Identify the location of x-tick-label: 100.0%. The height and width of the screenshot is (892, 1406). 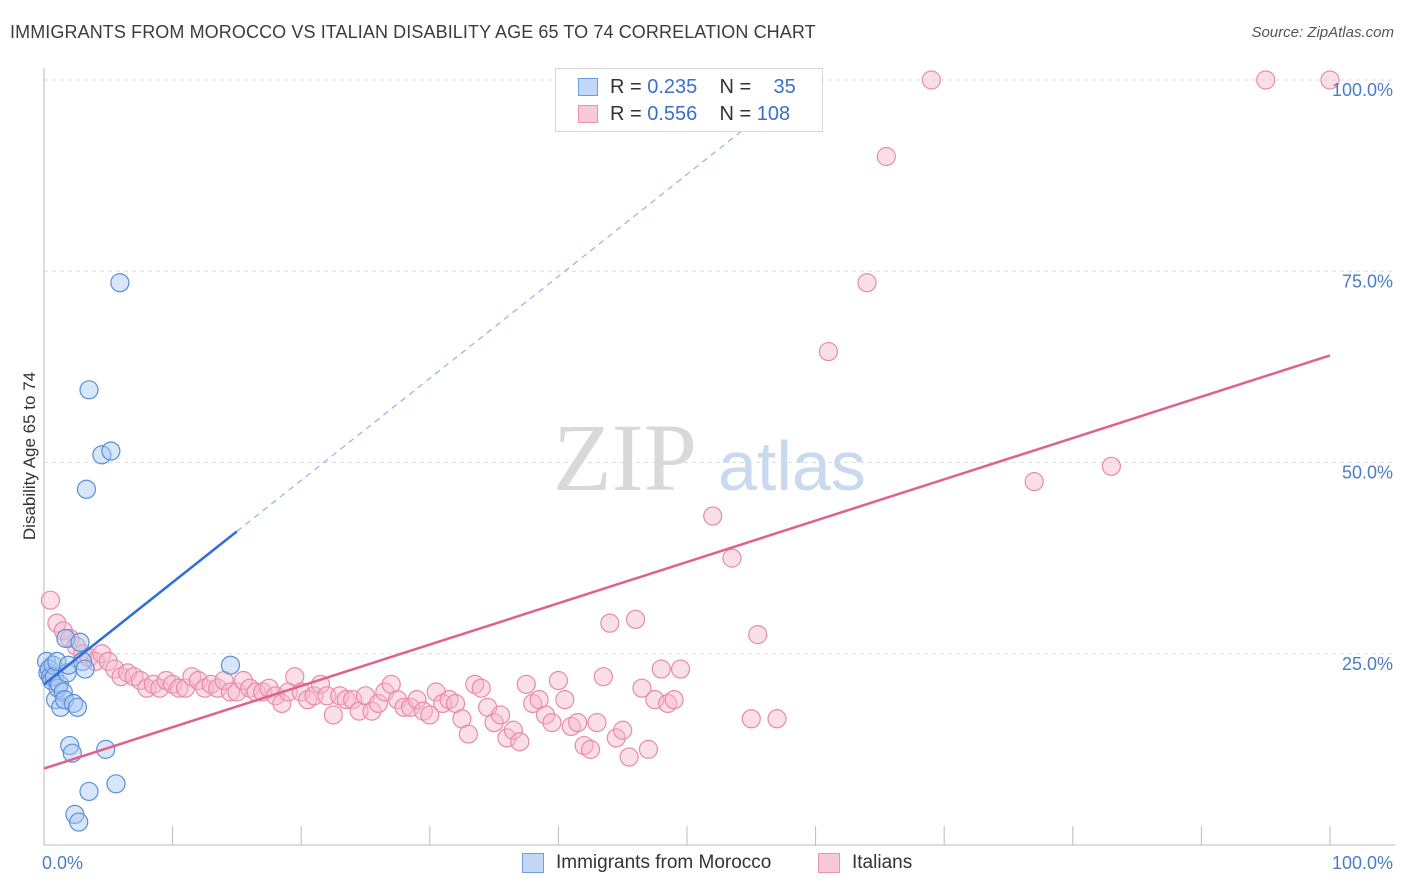
(1362, 863).